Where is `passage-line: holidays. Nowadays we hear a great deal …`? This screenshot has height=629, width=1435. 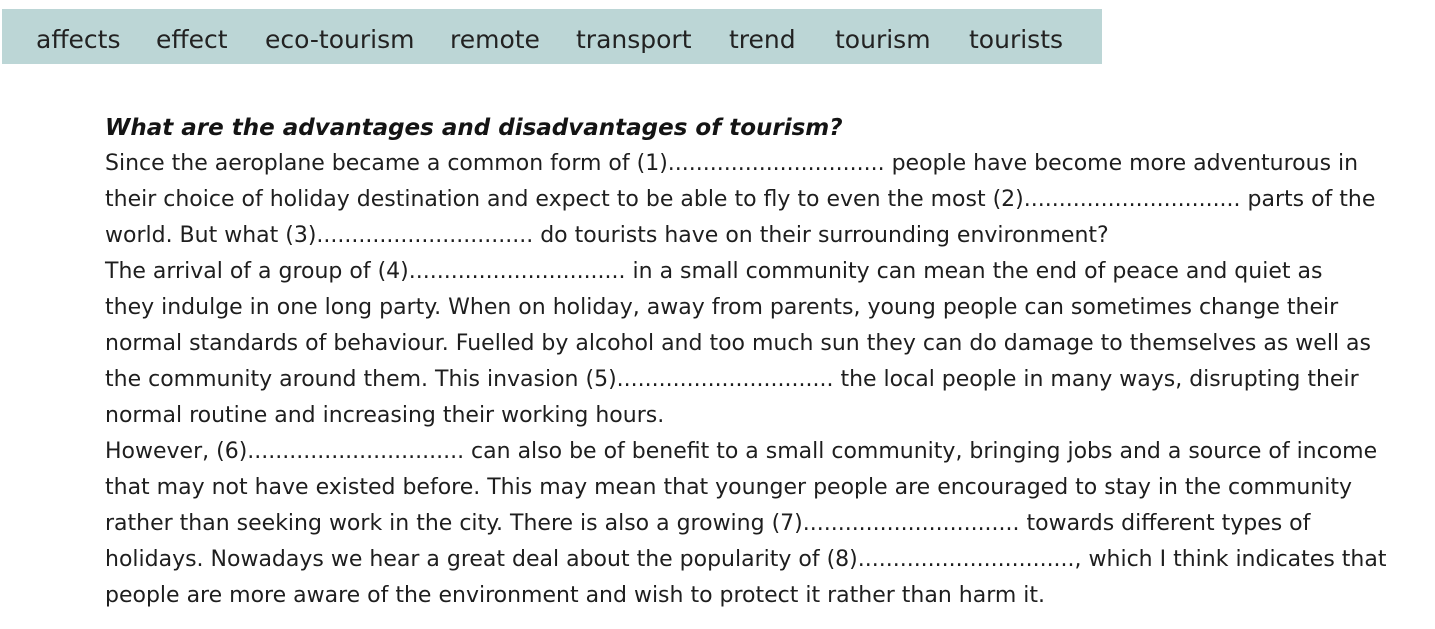 passage-line: holidays. Nowadays we hear a great deal … is located at coordinates (746, 559).